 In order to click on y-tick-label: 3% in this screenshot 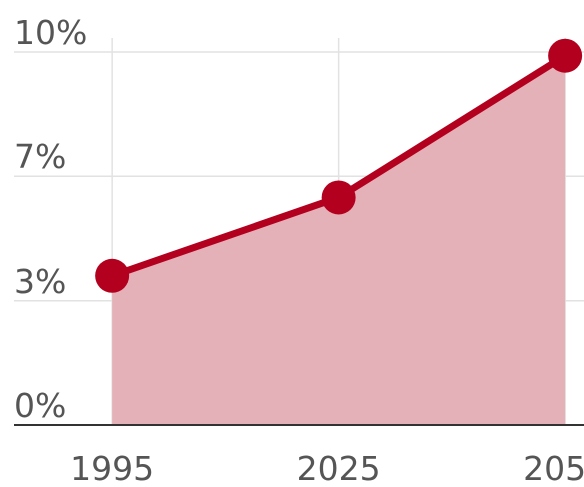, I will do `click(40, 281)`.